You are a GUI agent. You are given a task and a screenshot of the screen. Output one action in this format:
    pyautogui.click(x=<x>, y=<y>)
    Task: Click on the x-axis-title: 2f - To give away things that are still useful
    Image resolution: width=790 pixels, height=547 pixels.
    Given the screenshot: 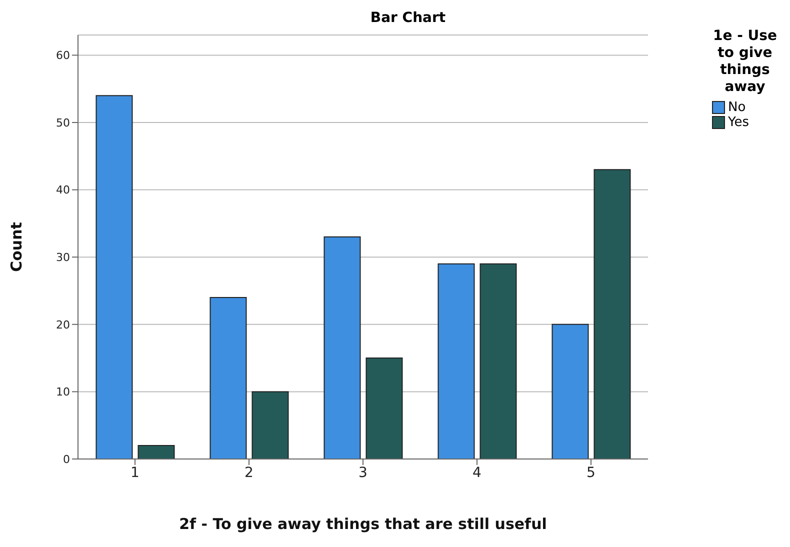 What is the action you would take?
    pyautogui.click(x=363, y=524)
    